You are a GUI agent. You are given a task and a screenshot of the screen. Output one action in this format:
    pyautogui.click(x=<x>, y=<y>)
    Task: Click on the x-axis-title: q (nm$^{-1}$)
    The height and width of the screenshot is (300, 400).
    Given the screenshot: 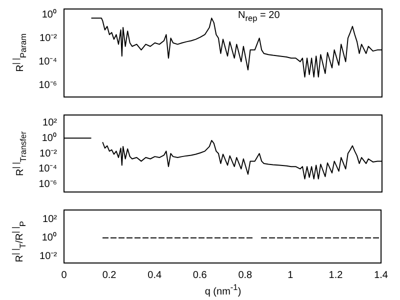 What is the action you would take?
    pyautogui.click(x=223, y=289)
    